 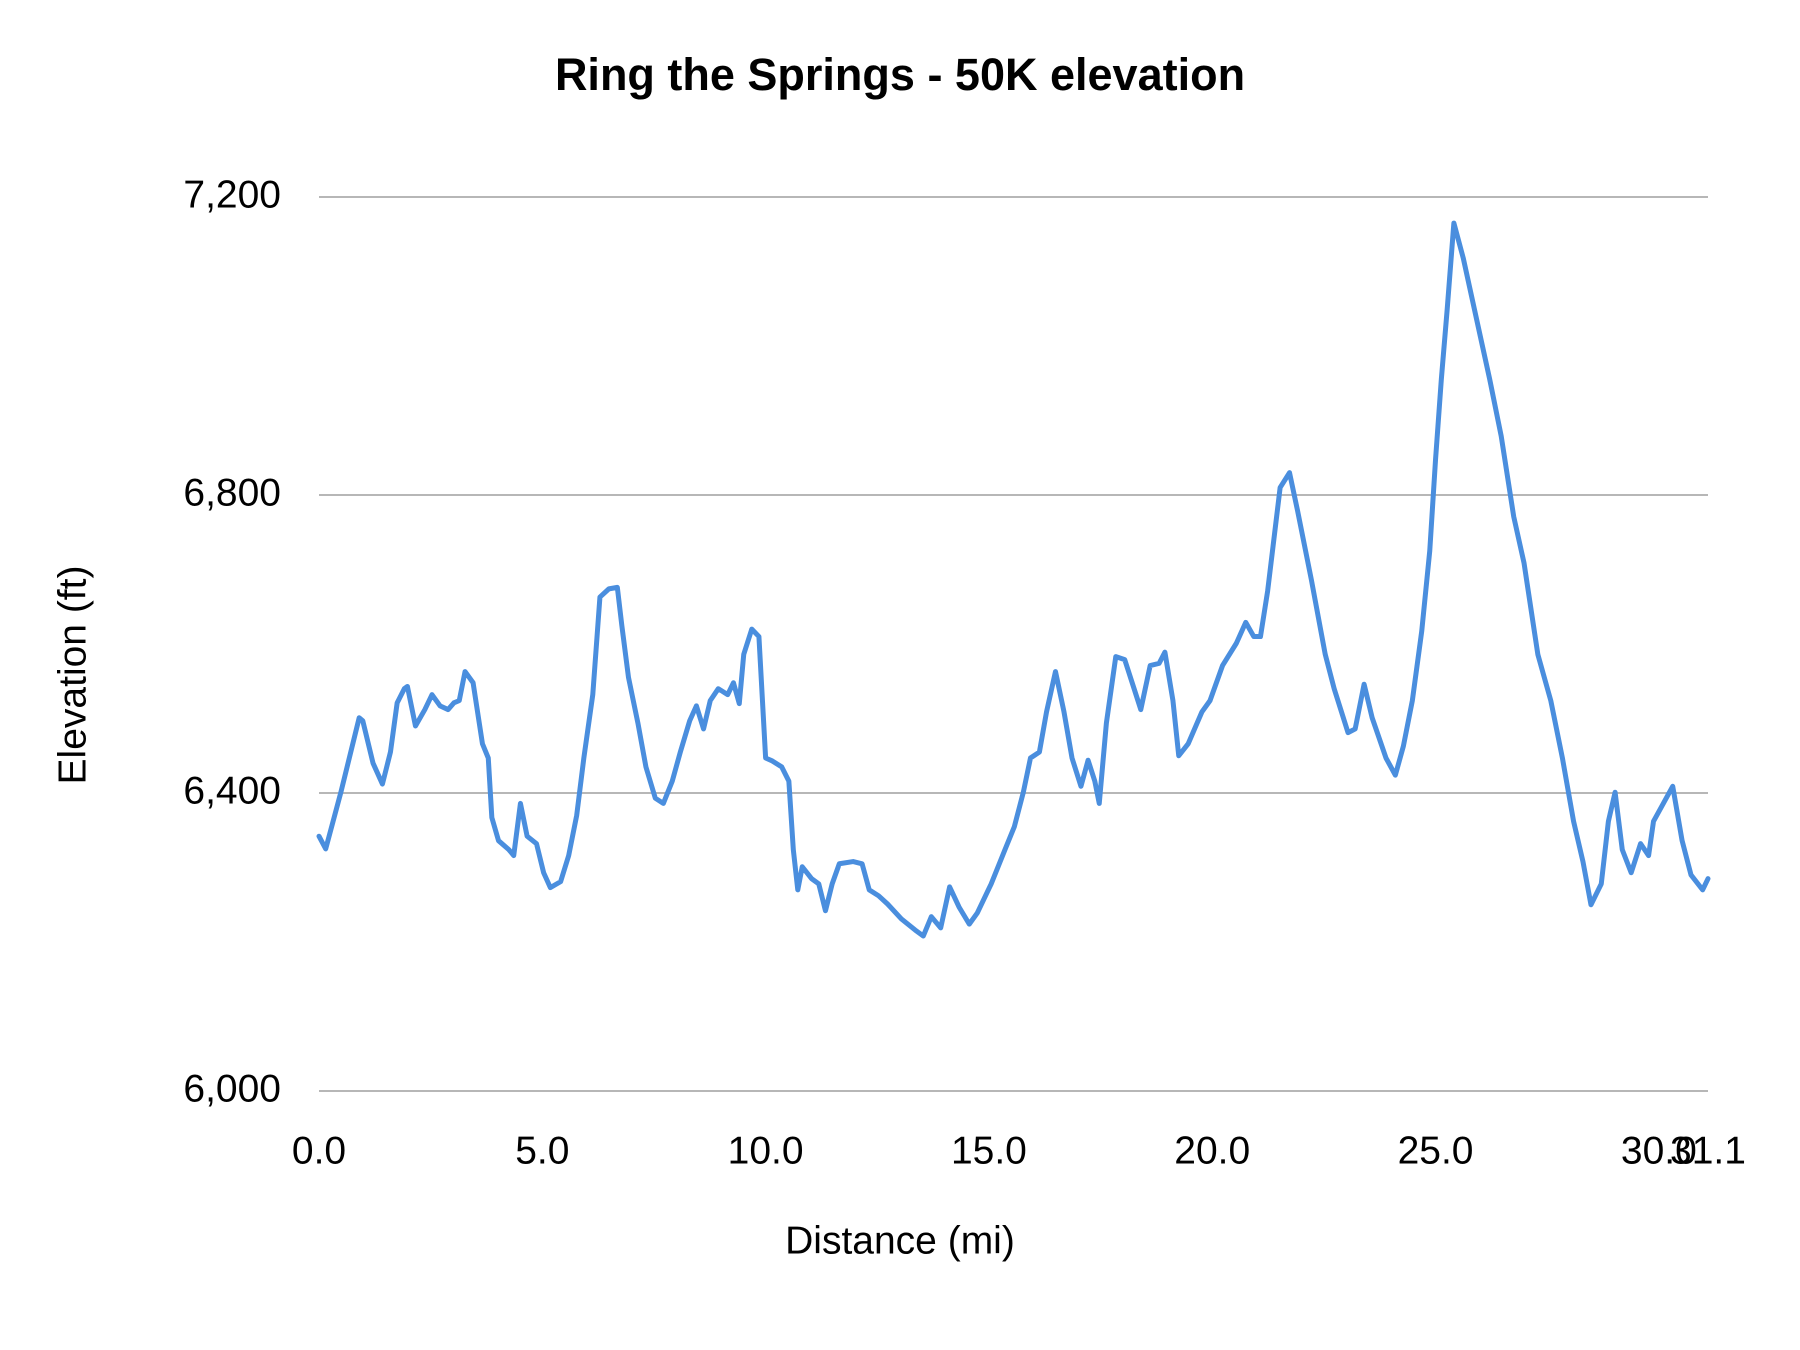 I want to click on x-tick-label: 5.0, so click(x=542, y=1150).